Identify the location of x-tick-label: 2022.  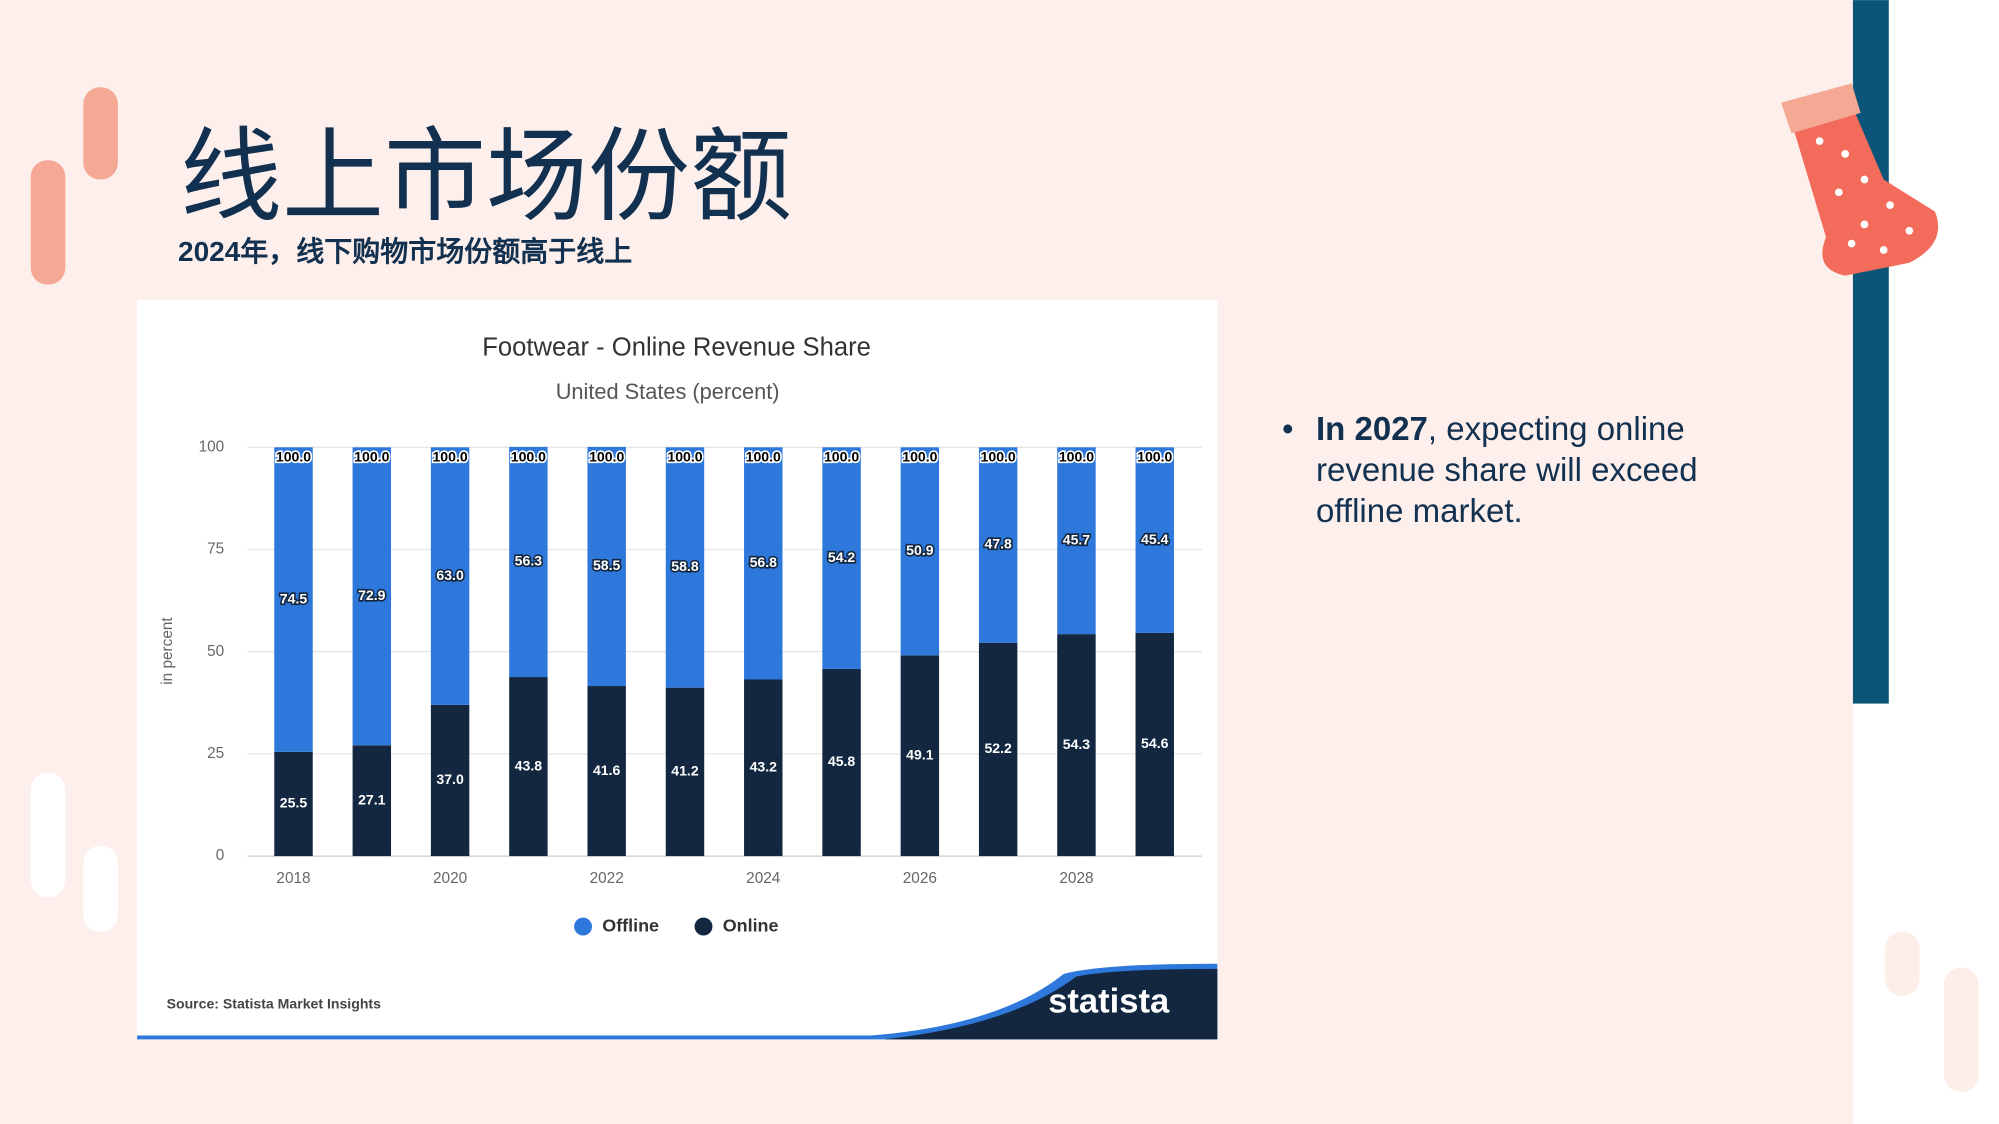
(607, 878).